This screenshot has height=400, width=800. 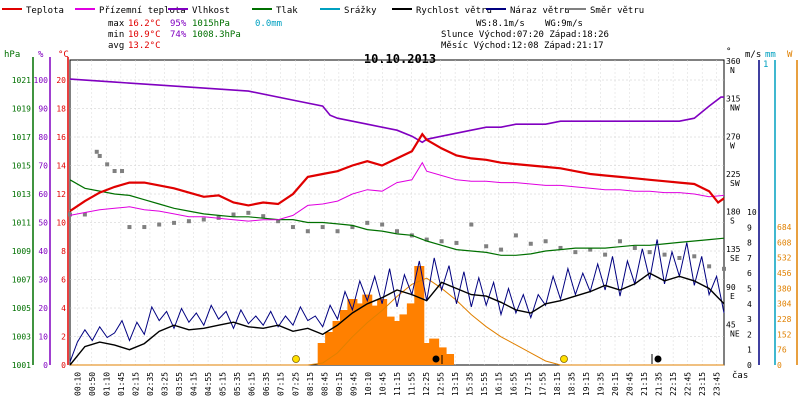 What do you see at coordinates (586, 384) in the screenshot?
I see `tick-x: 19:15` at bounding box center [586, 384].